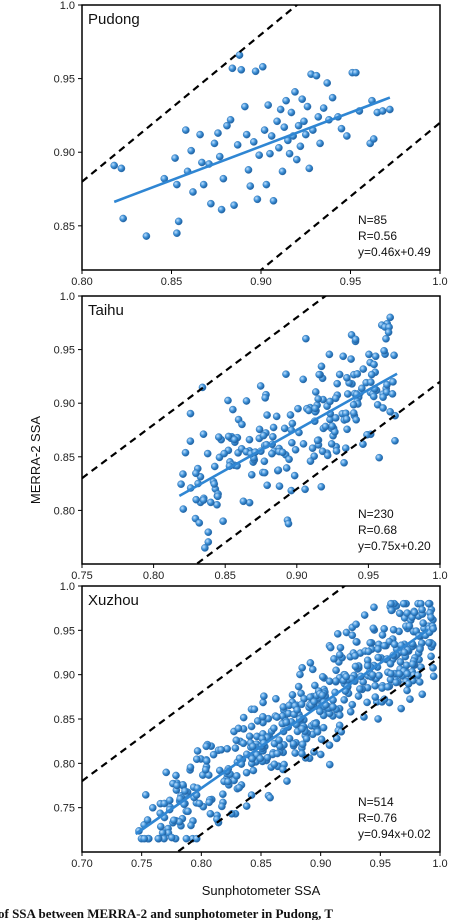 Image resolution: width=474 pixels, height=920 pixels. What do you see at coordinates (260, 282) in the screenshot?
I see `x-tick-label: 0.90` at bounding box center [260, 282].